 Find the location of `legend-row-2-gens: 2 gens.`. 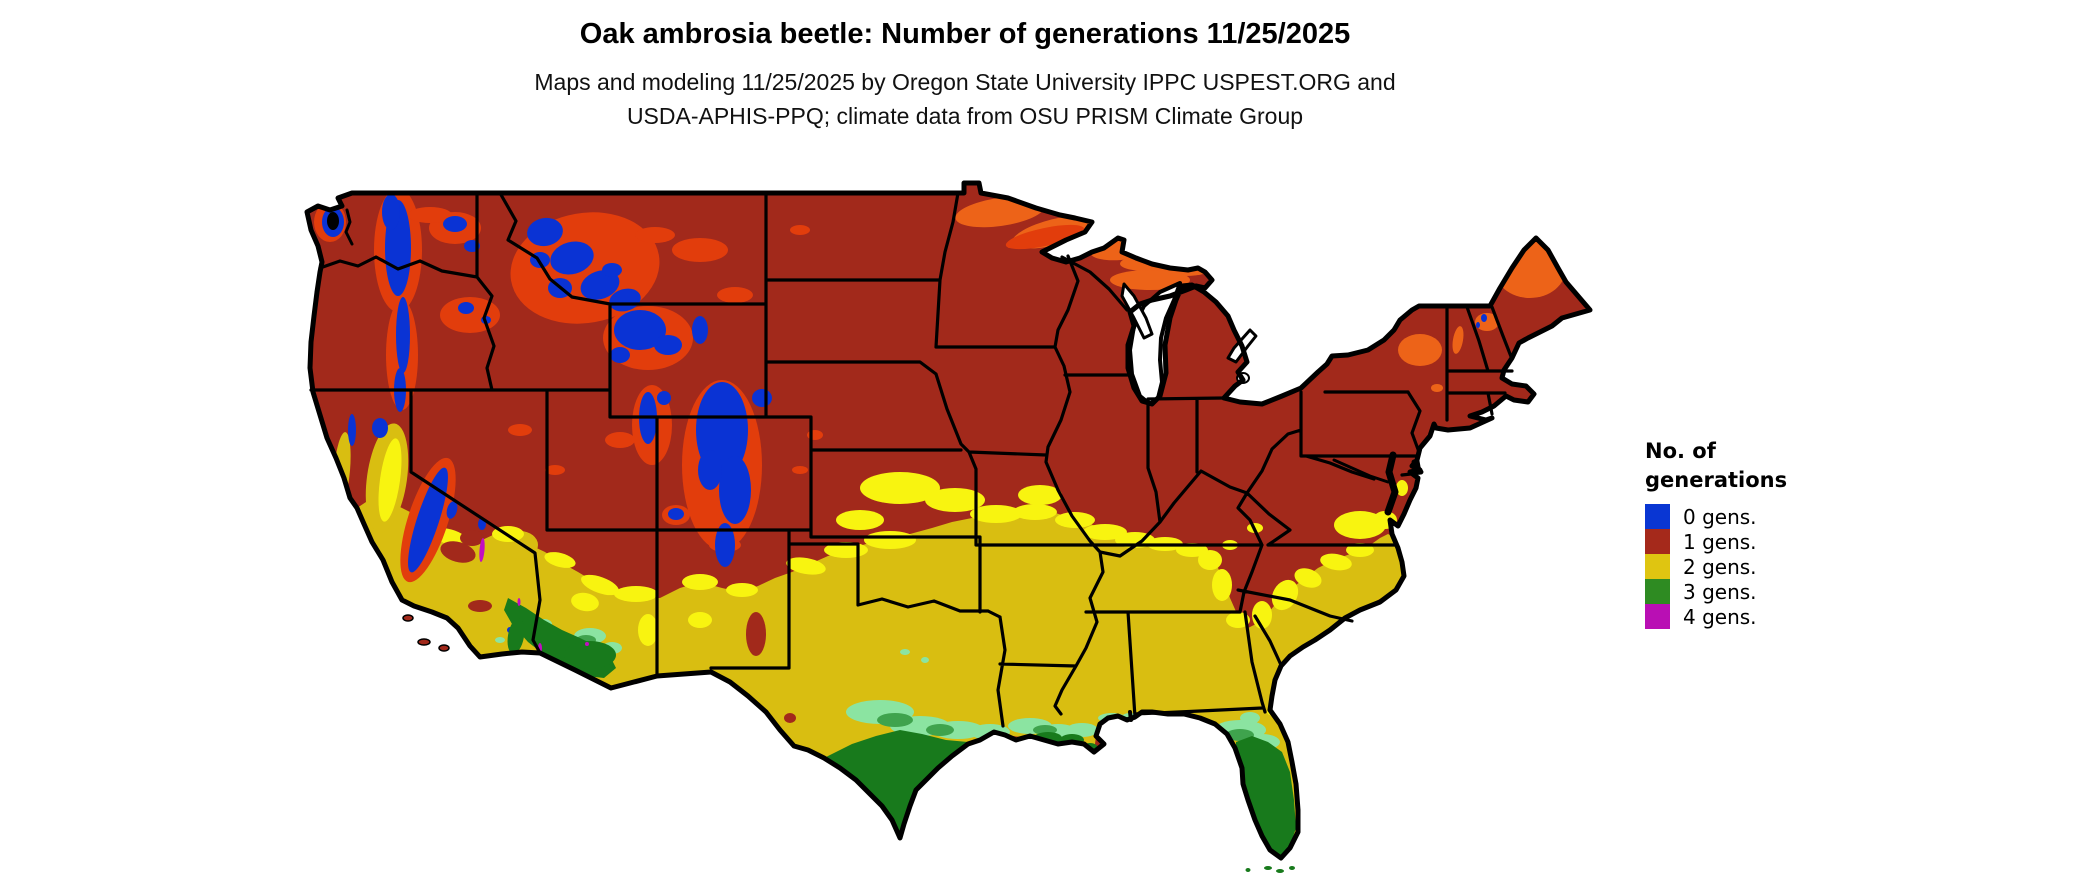

legend-row-2-gens: 2 gens. is located at coordinates (1716, 566).